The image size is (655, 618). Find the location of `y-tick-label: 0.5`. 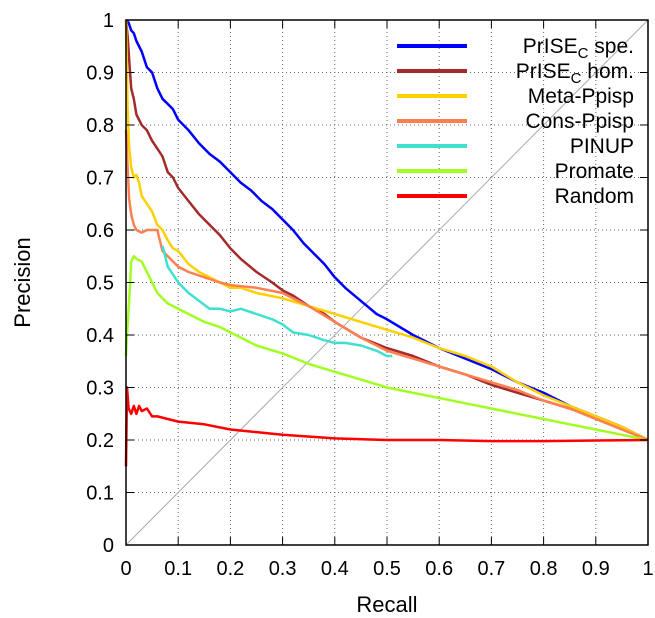

y-tick-label: 0.5 is located at coordinates (100, 284).